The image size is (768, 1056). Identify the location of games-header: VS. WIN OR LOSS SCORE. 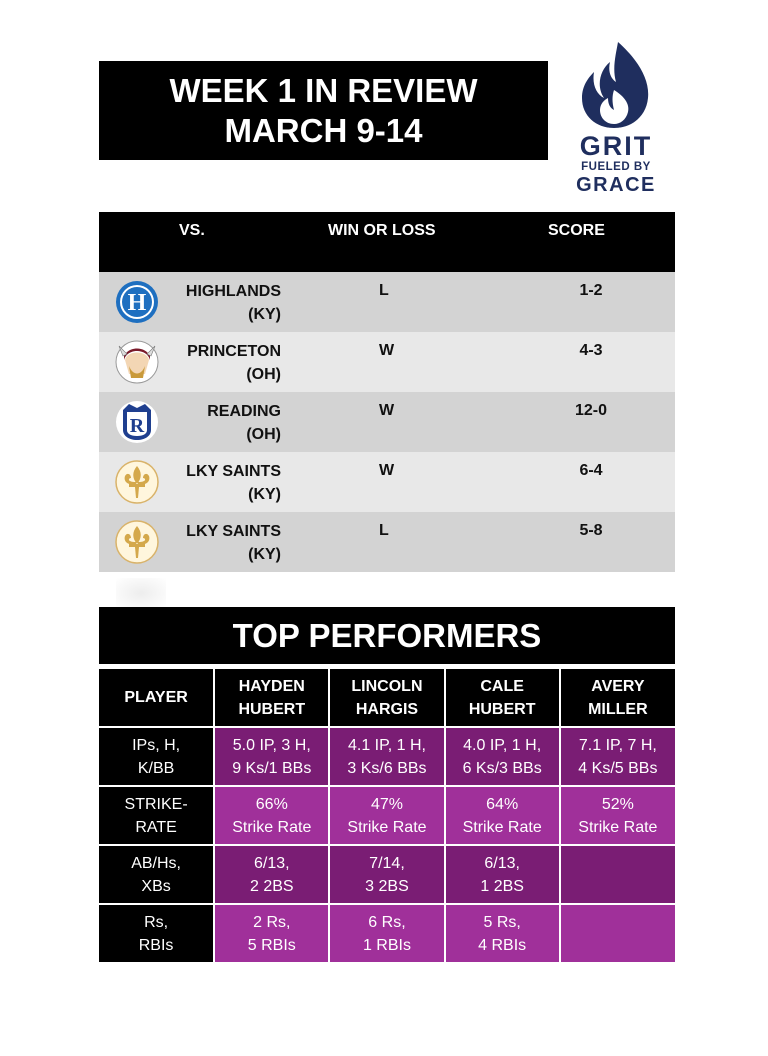
(387, 242).